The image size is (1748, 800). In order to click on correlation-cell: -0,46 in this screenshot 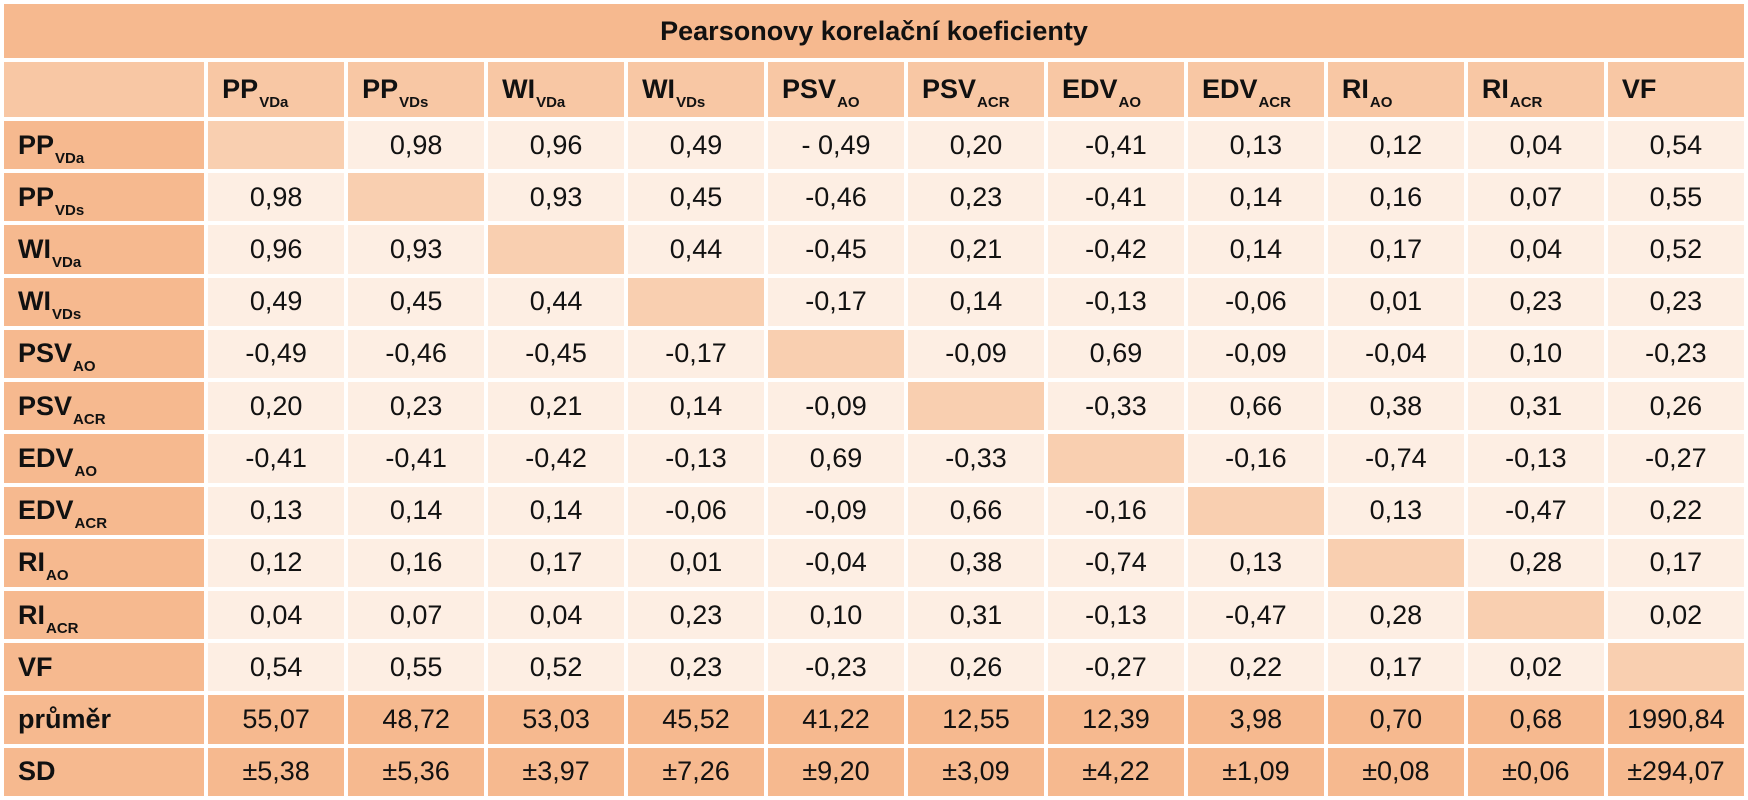, I will do `click(836, 197)`.